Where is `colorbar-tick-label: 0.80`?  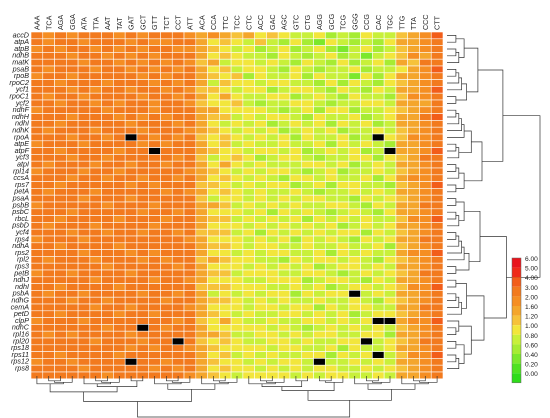 colorbar-tick-label: 0.80 is located at coordinates (531, 336).